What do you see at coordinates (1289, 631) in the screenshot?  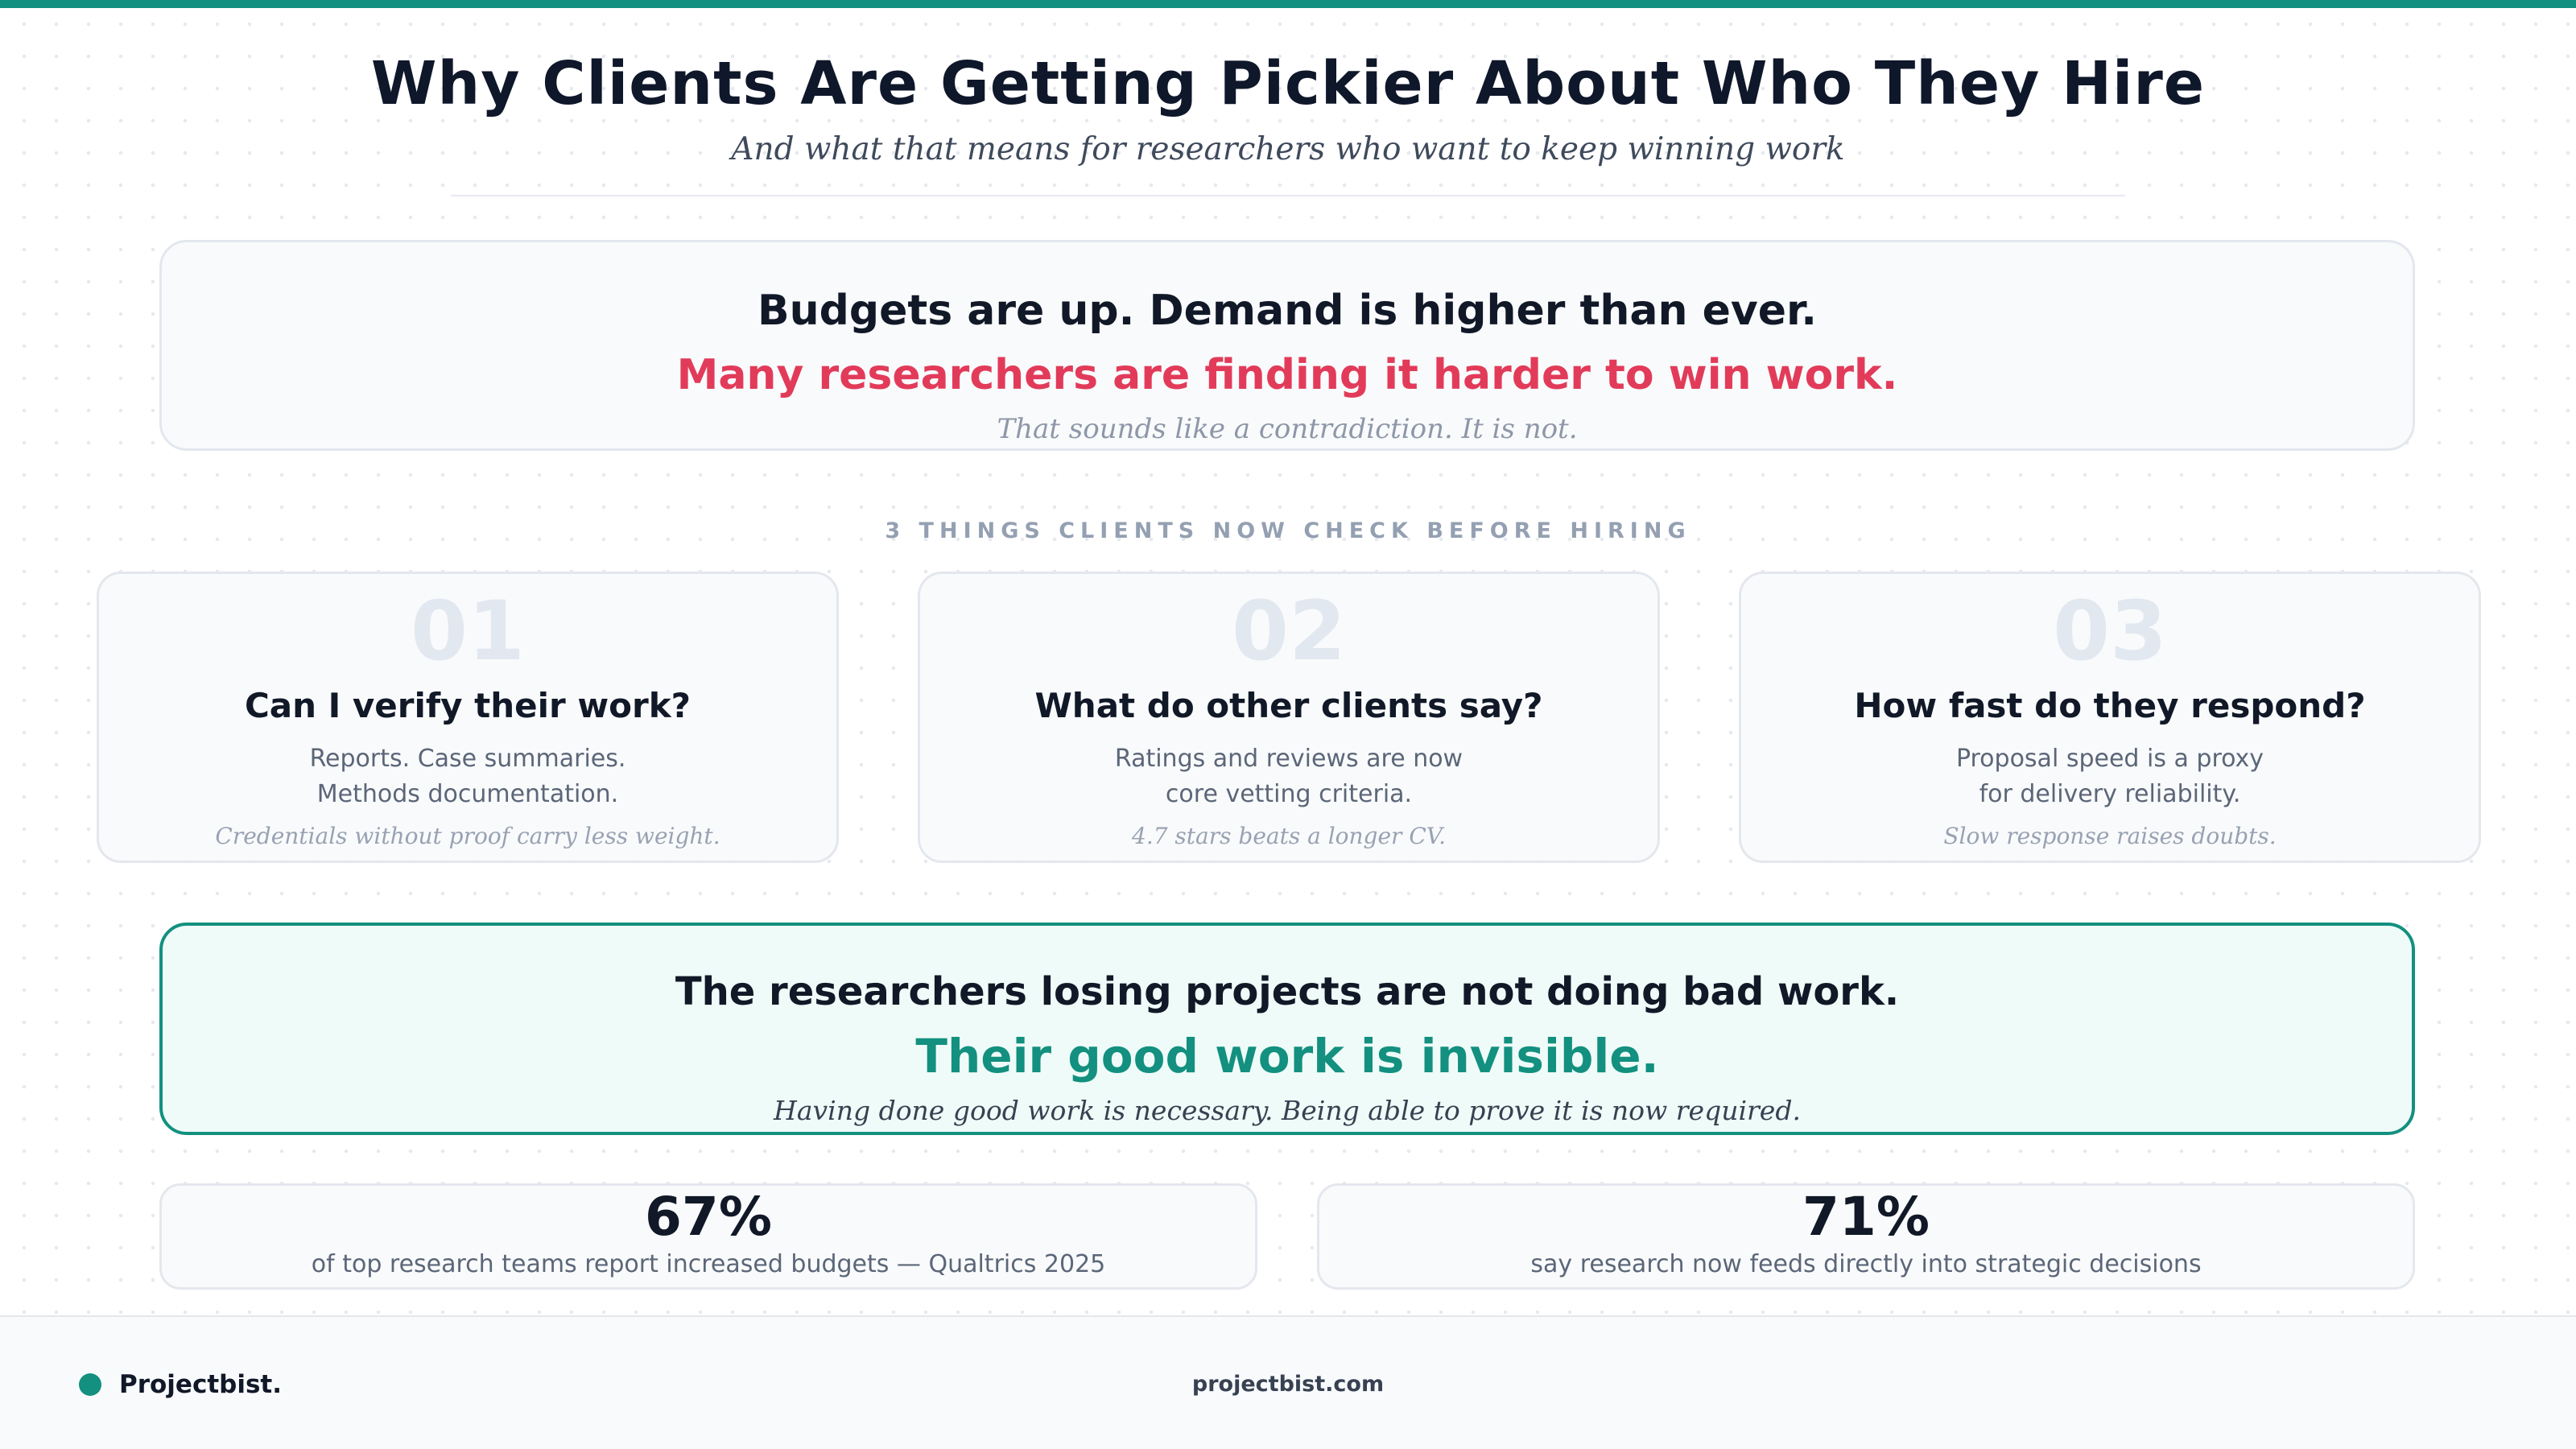 I see `card-number: 02` at bounding box center [1289, 631].